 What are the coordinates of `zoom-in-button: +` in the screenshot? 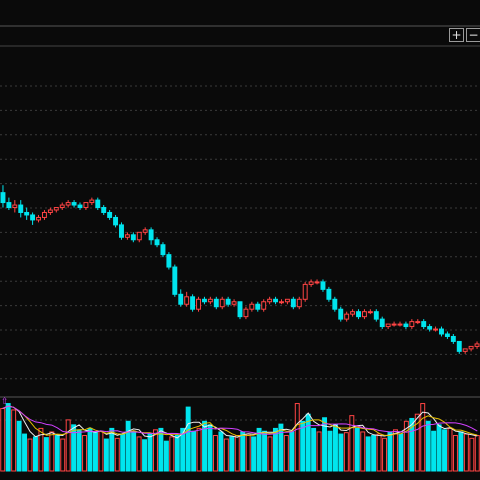 It's located at (456, 35).